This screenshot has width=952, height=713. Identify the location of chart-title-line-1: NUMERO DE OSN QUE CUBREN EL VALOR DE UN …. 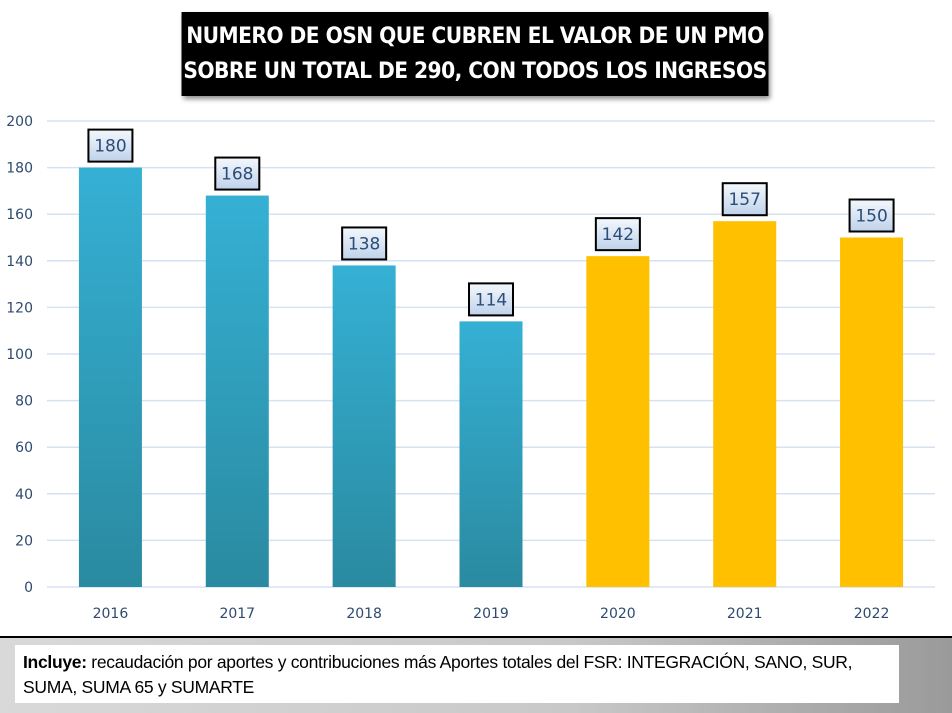
(475, 36).